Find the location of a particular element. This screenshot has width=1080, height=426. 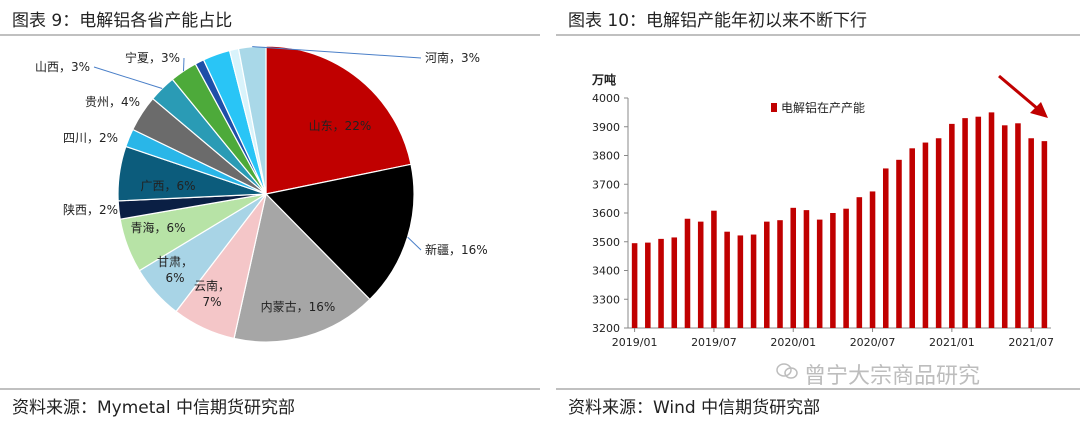

pie-slice-label: 广西，6% is located at coordinates (167, 186).